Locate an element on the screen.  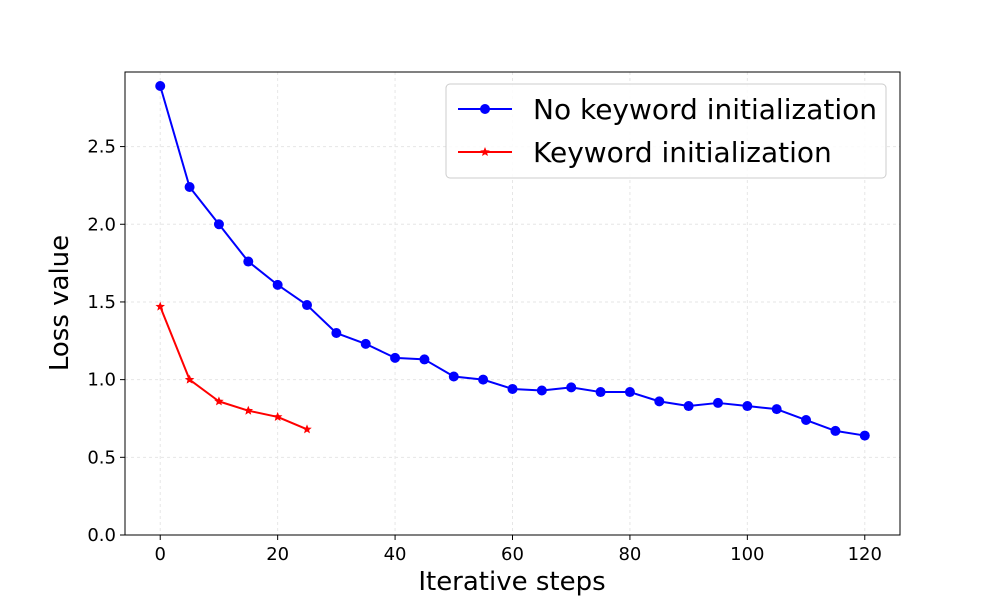
legend-marker-keyword is located at coordinates (485, 152).